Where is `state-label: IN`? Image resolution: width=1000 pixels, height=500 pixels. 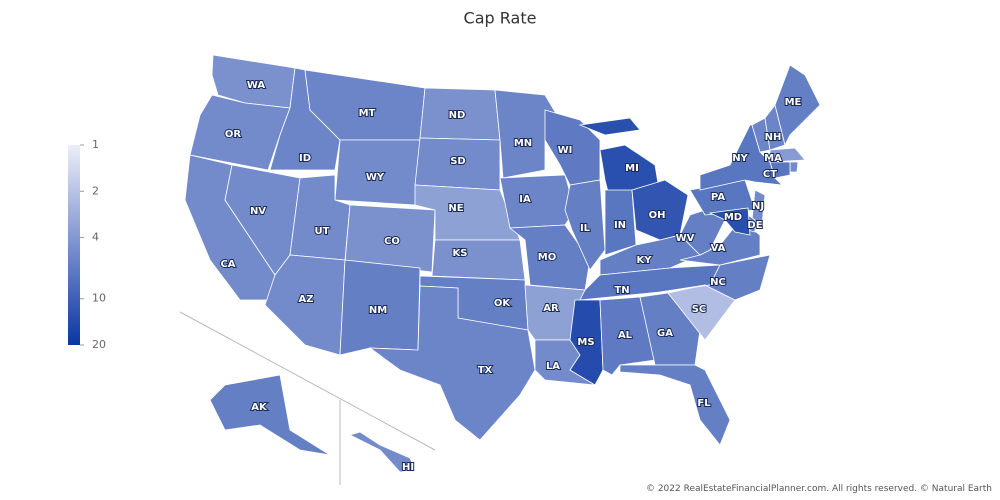
state-label: IN is located at coordinates (620, 225).